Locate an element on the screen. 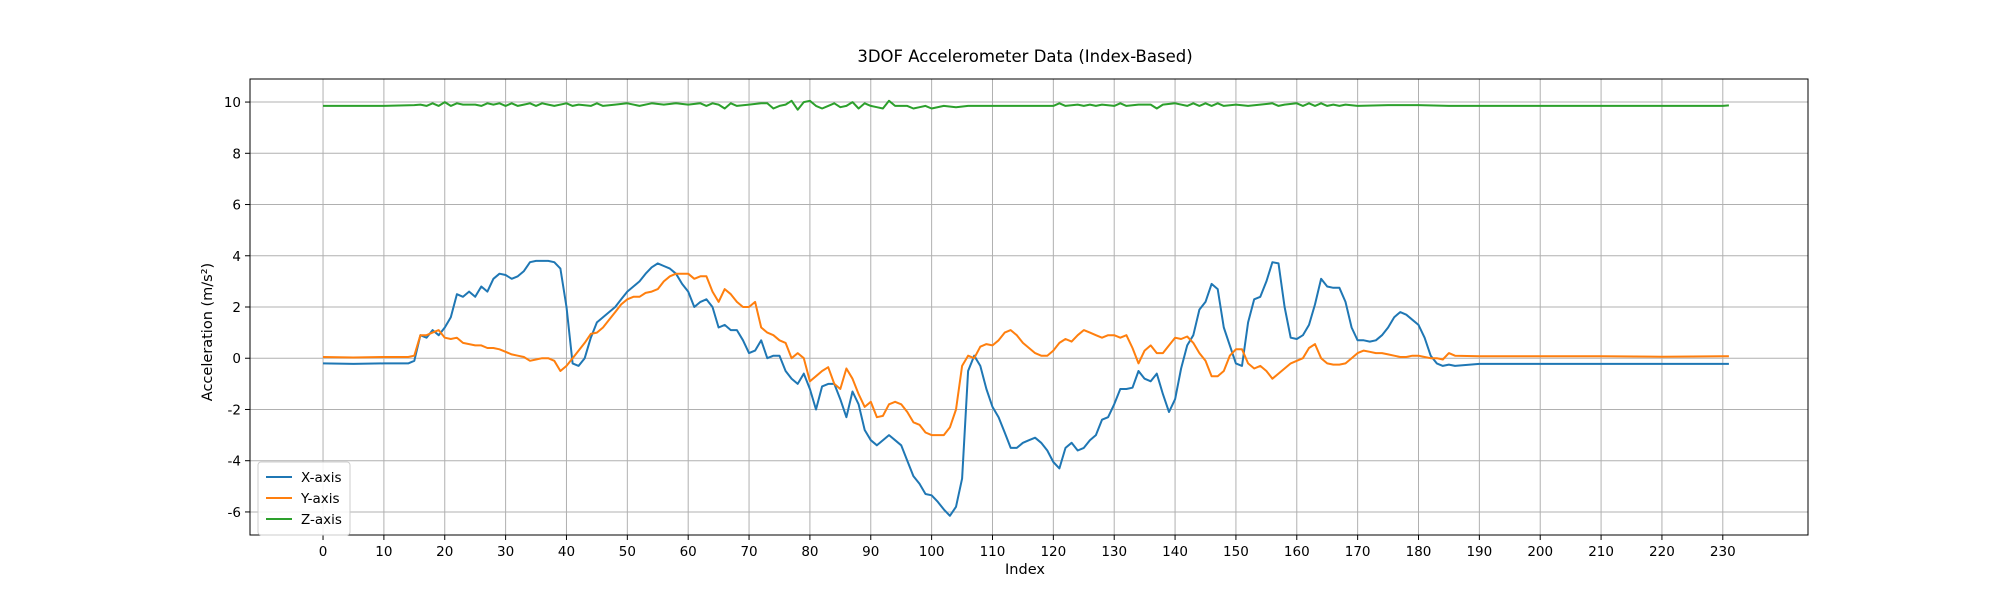  x-tick-label: 230 is located at coordinates (1723, 552).